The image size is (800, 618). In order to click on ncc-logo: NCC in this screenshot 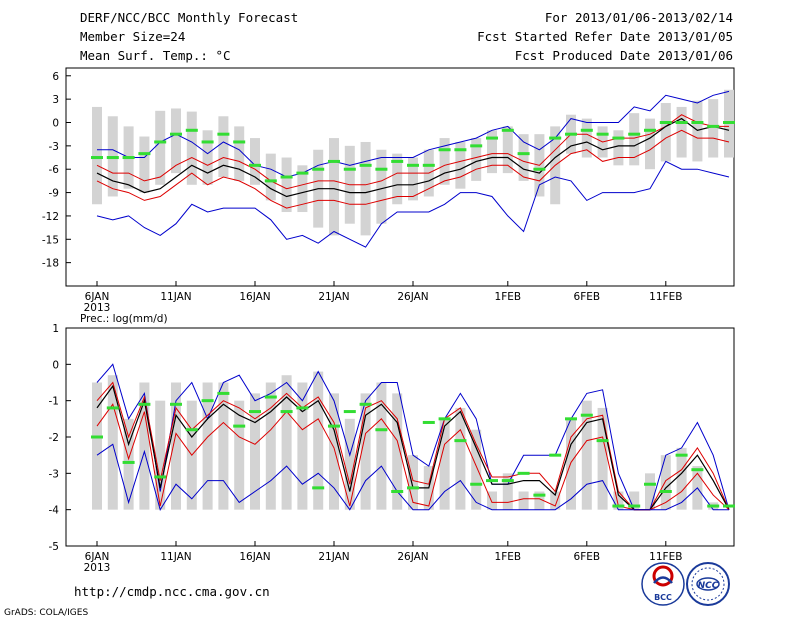, I will do `click(708, 584)`.